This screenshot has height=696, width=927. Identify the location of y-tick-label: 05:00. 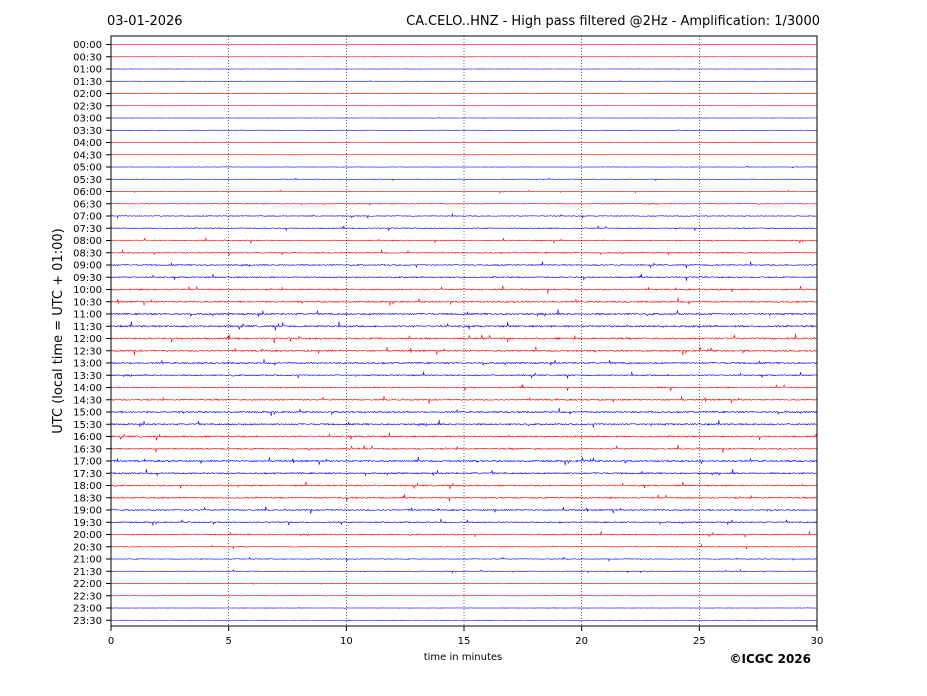
(87, 168).